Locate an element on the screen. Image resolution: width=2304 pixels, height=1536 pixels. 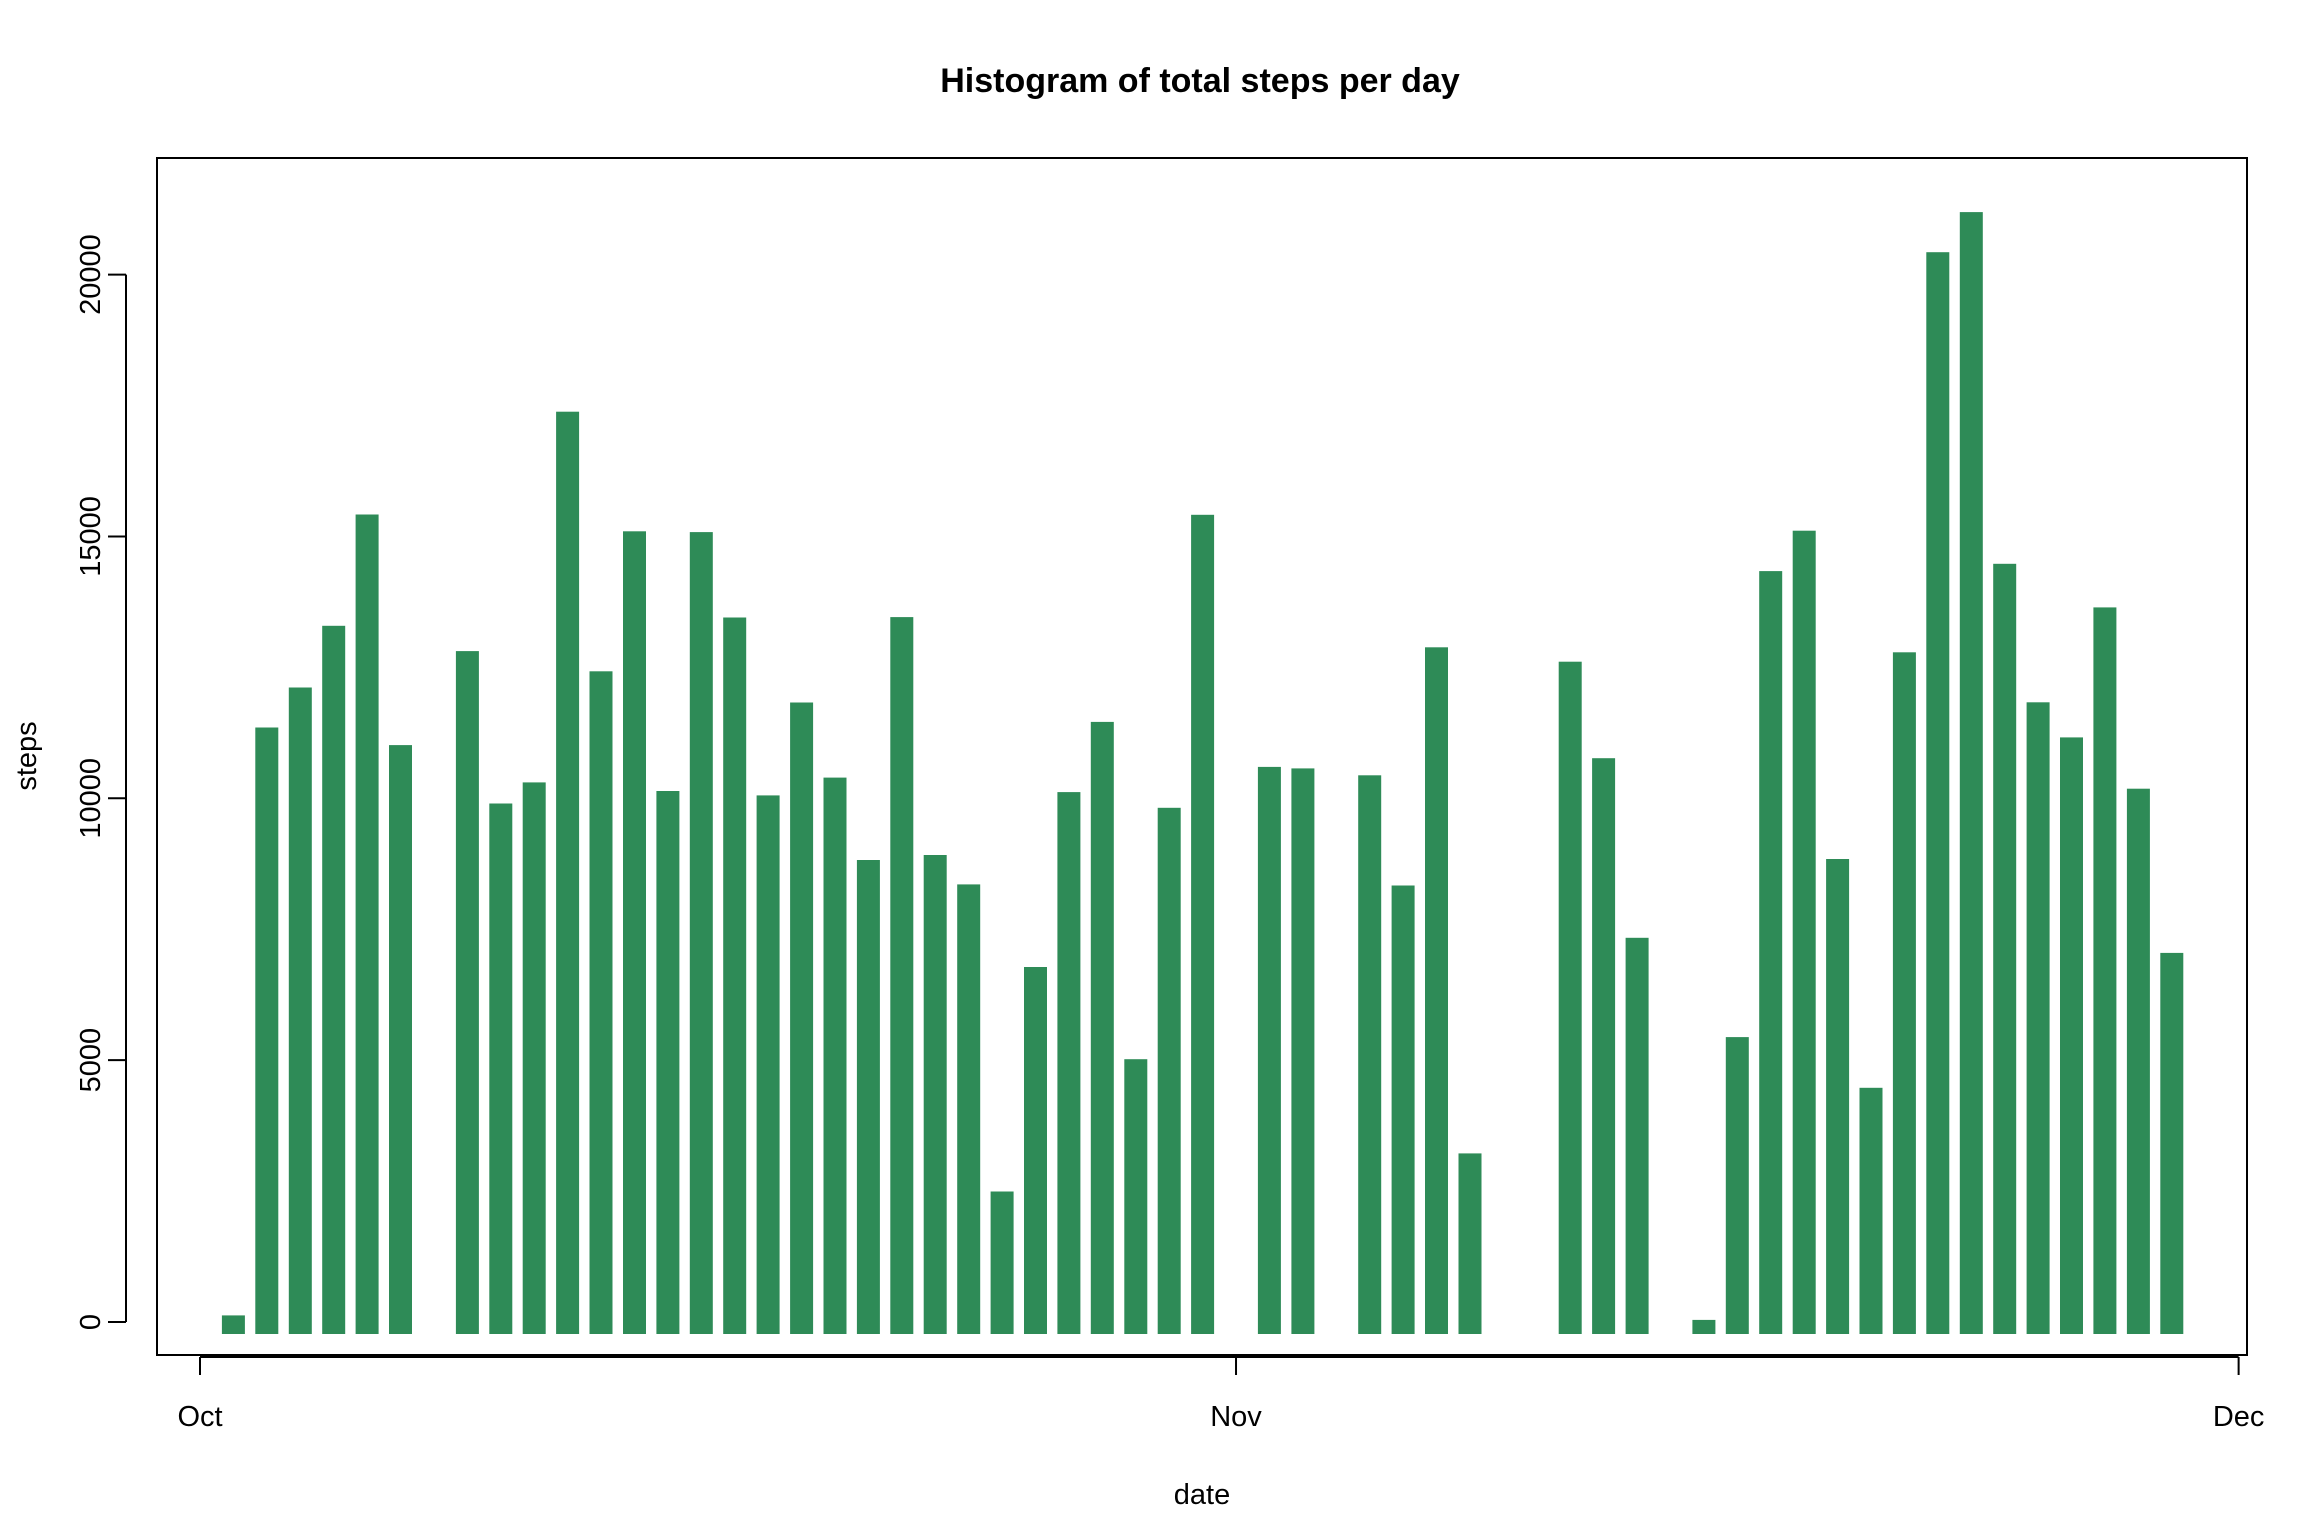
y-tick-label: 15000 is located at coordinates (91, 536).